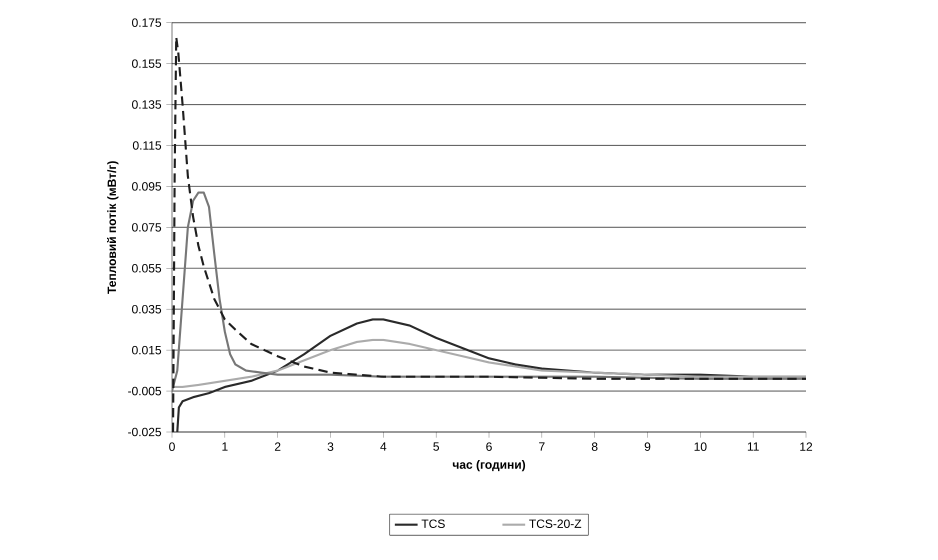 Image resolution: width=938 pixels, height=560 pixels. I want to click on x-tick-label: 11, so click(753, 446).